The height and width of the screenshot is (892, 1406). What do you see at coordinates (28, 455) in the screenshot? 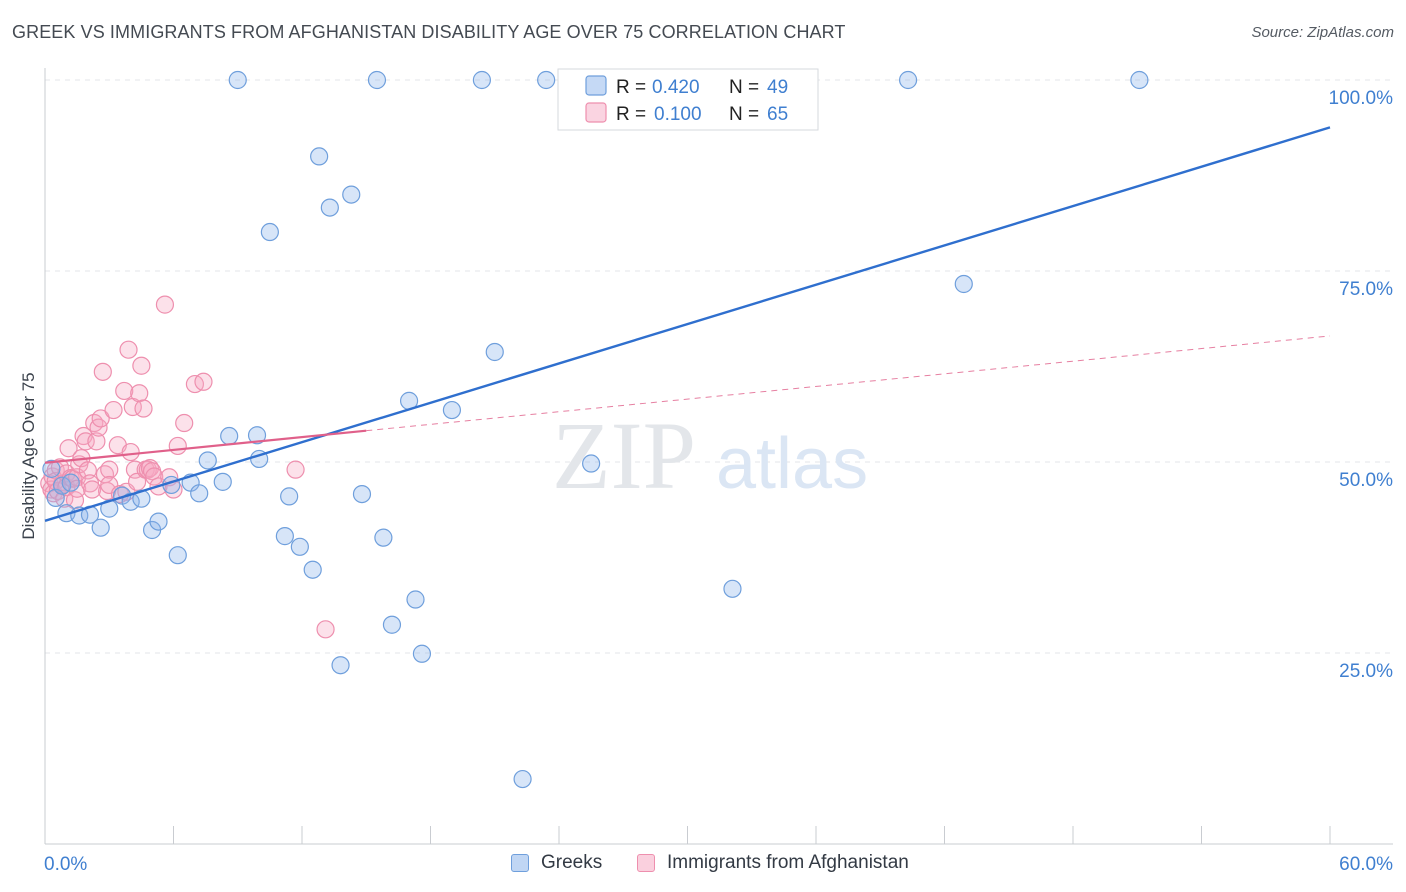
I see `y-axis-label: Disability Age Over 75` at bounding box center [28, 455].